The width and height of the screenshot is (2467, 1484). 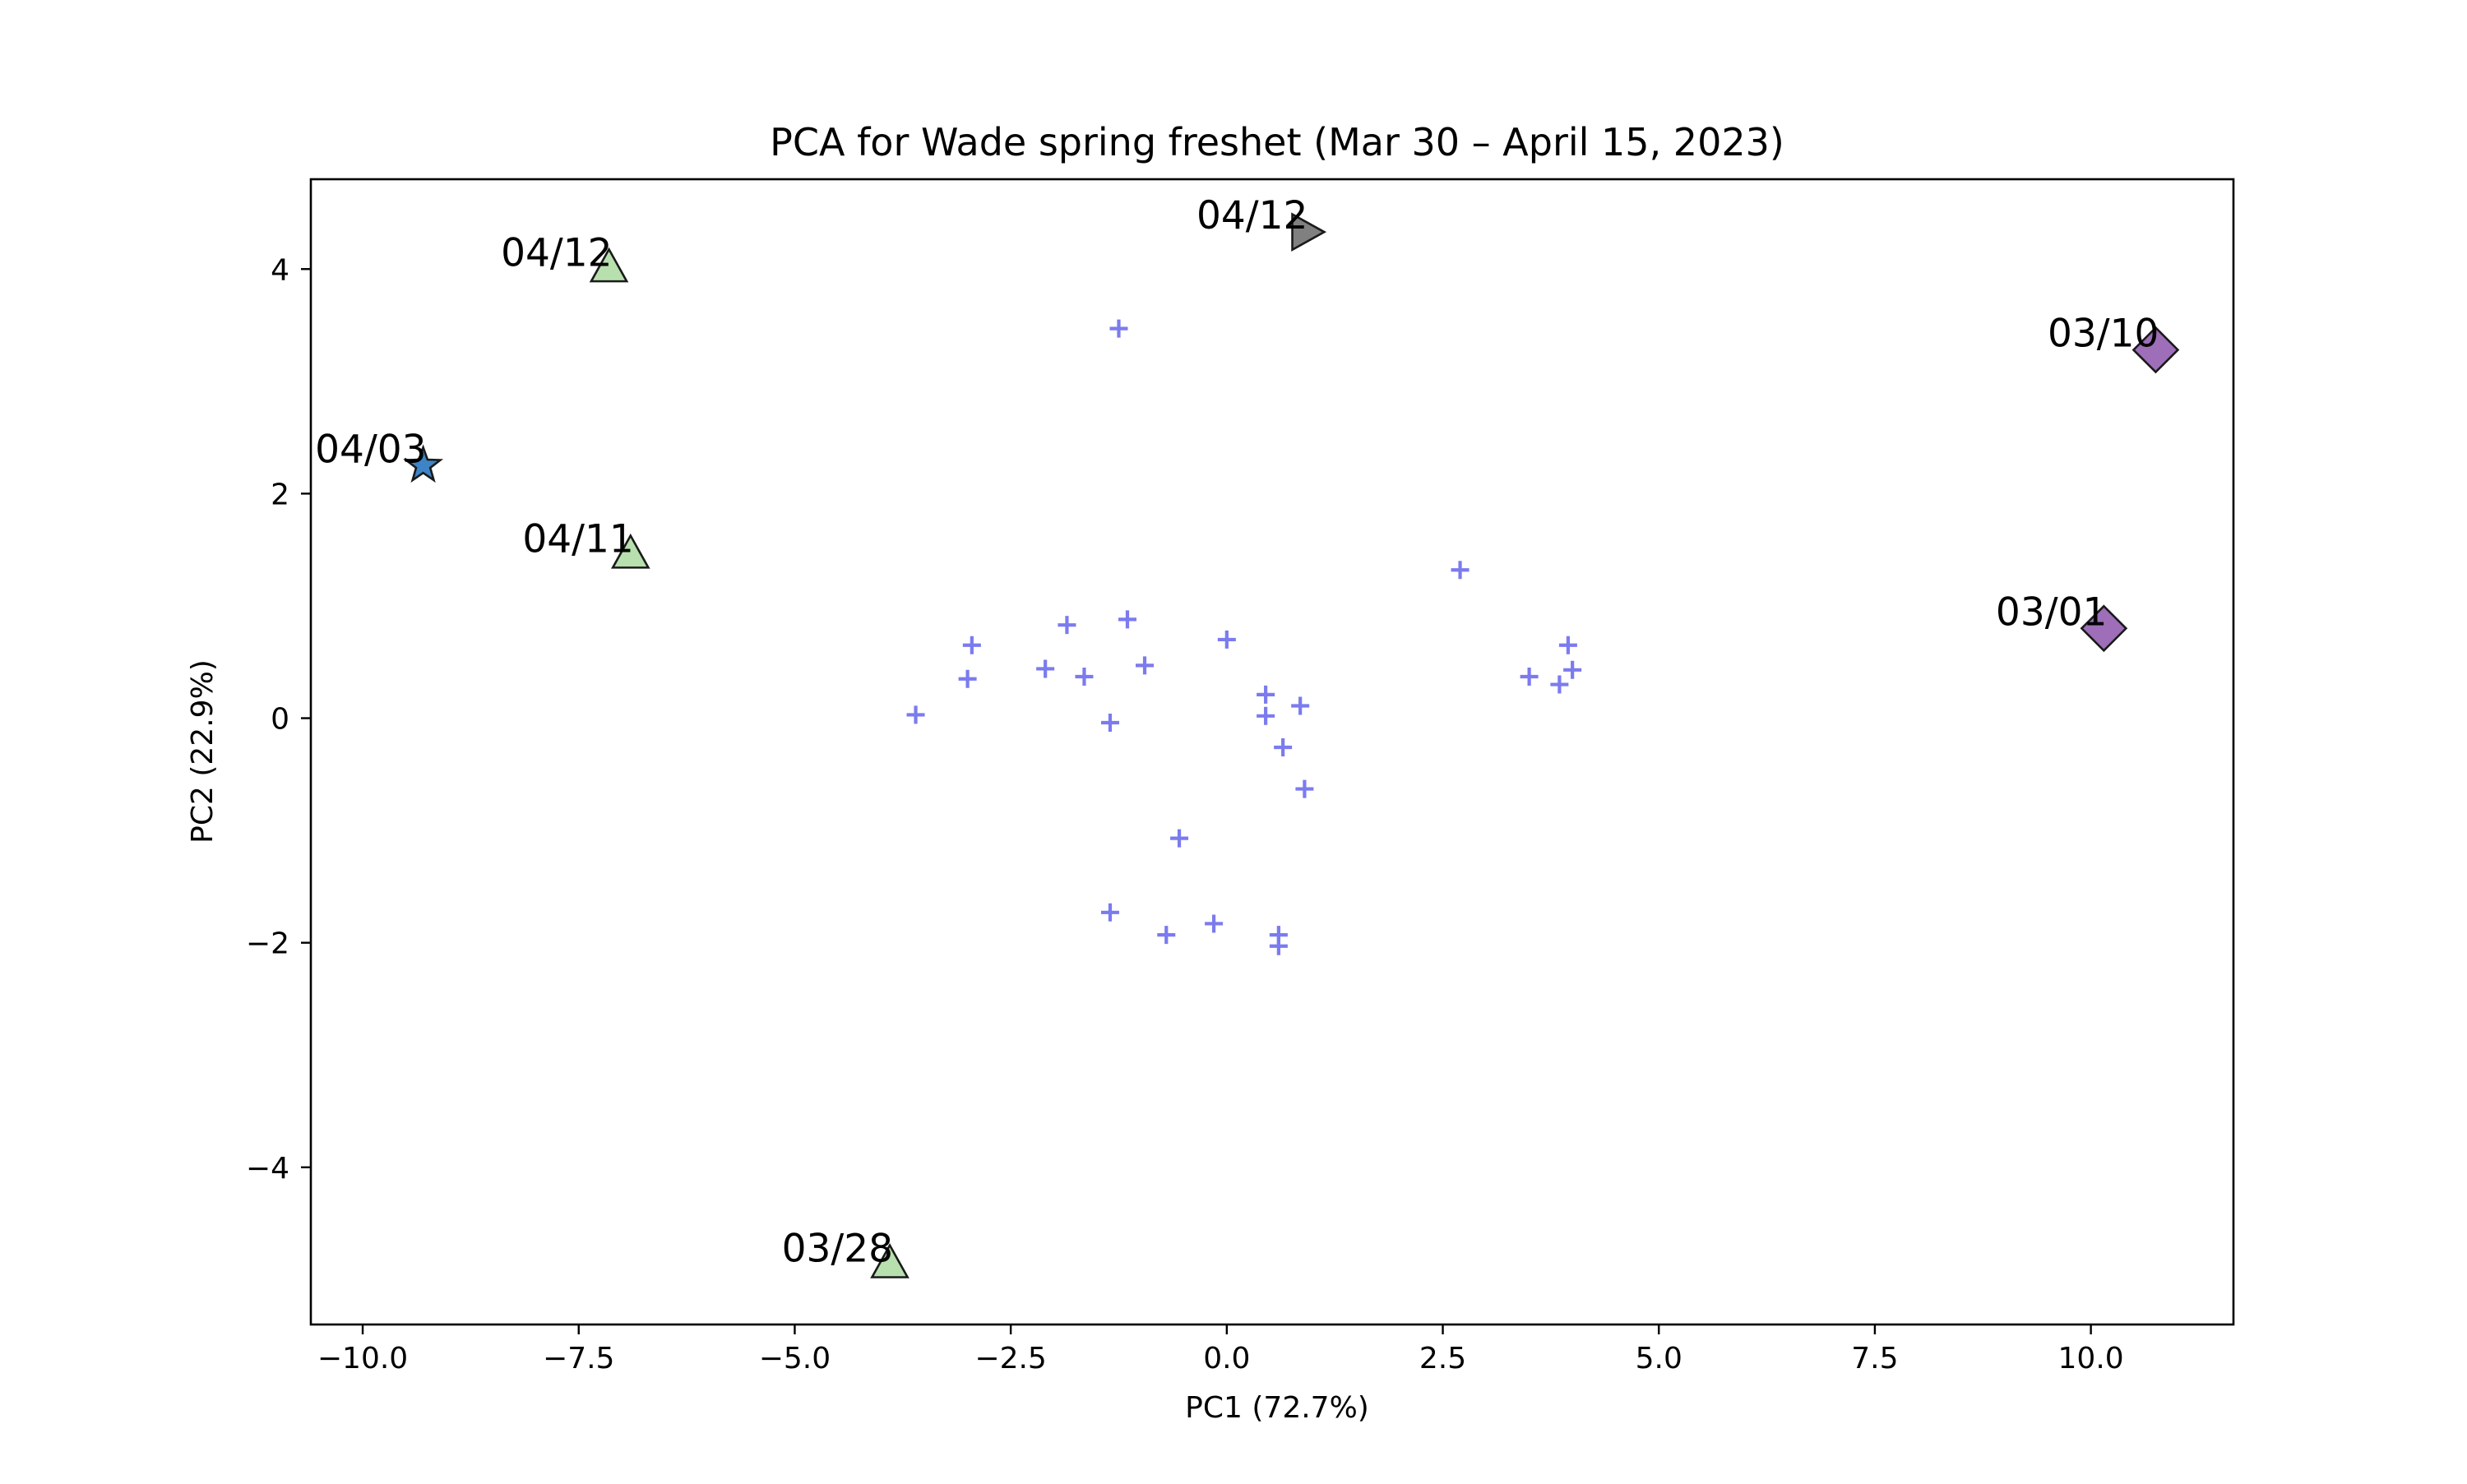 What do you see at coordinates (1659, 1358) in the screenshot?
I see `x-tick-label: 5.0` at bounding box center [1659, 1358].